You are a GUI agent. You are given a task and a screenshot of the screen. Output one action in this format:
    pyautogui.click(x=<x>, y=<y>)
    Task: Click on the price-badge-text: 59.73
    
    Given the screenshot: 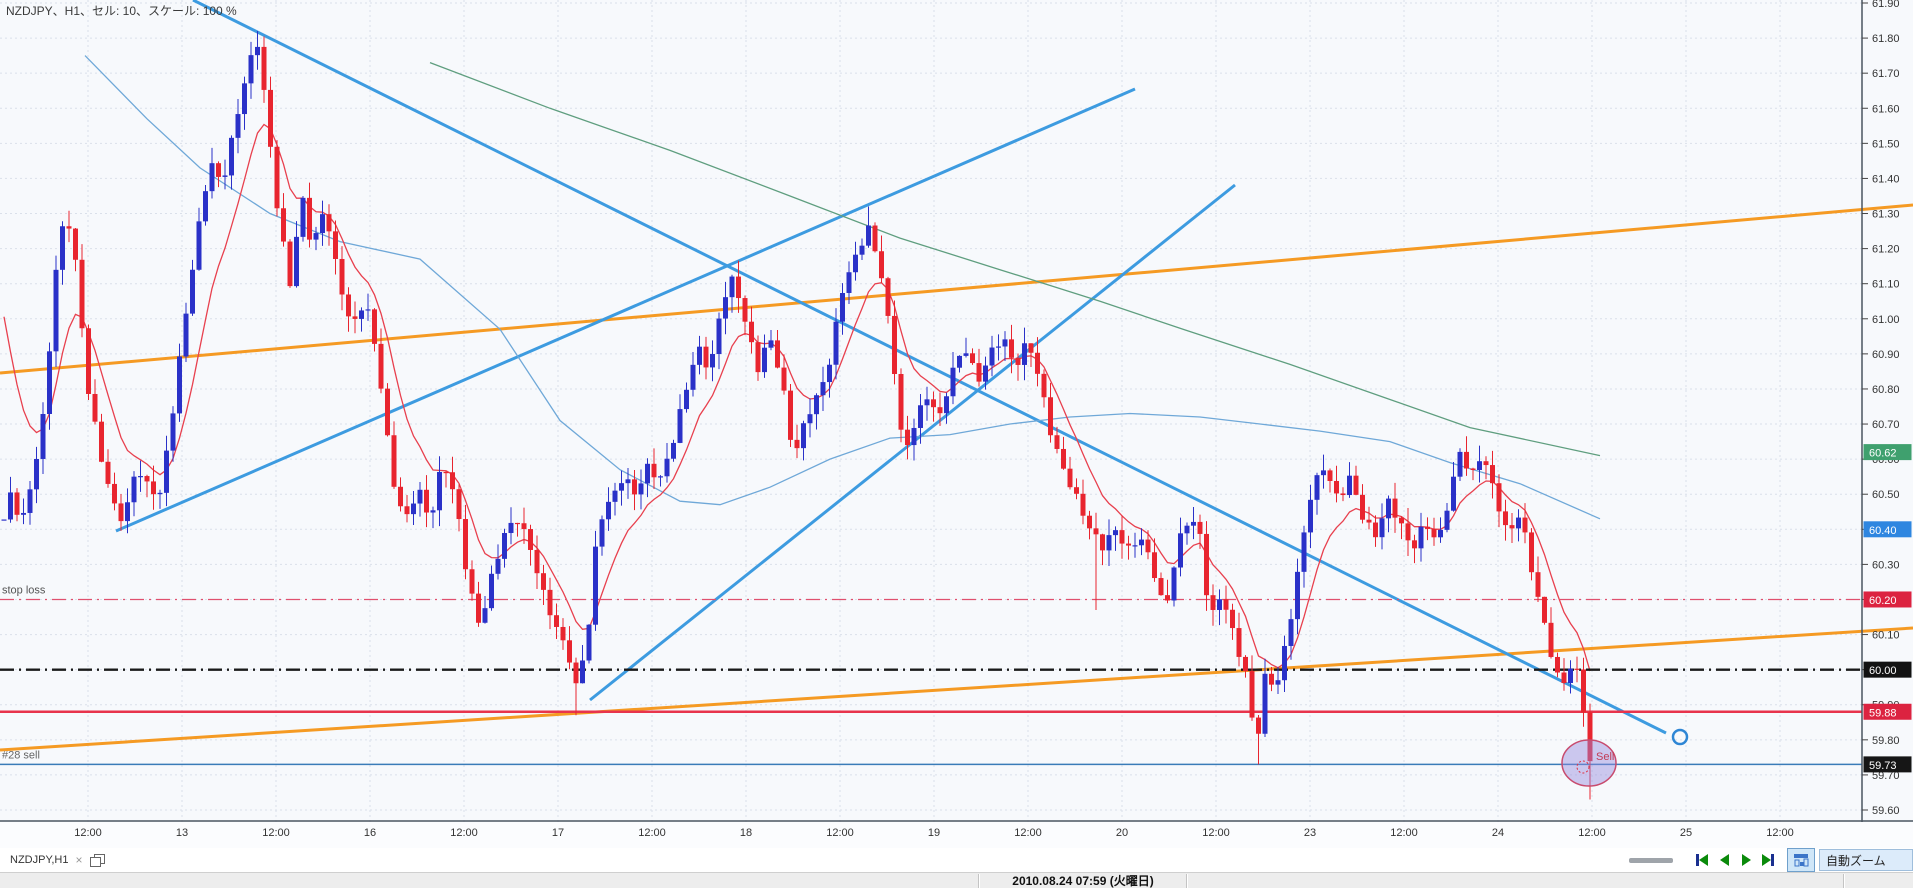 What is the action you would take?
    pyautogui.click(x=1883, y=766)
    